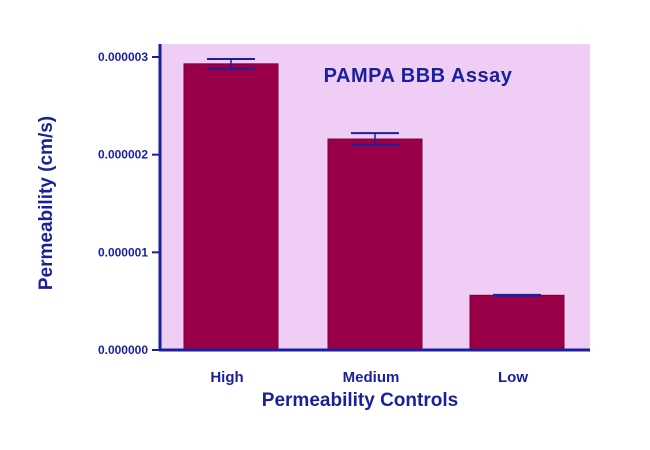 This screenshot has height=450, width=650. What do you see at coordinates (46, 203) in the screenshot?
I see `y-axis-title: Permeability (cm/s)` at bounding box center [46, 203].